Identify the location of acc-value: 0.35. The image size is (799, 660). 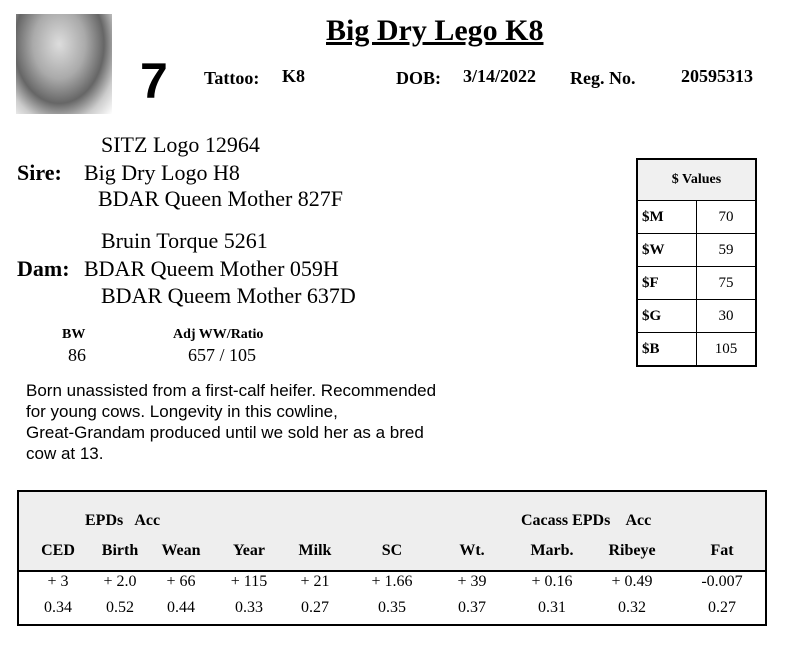
(392, 607).